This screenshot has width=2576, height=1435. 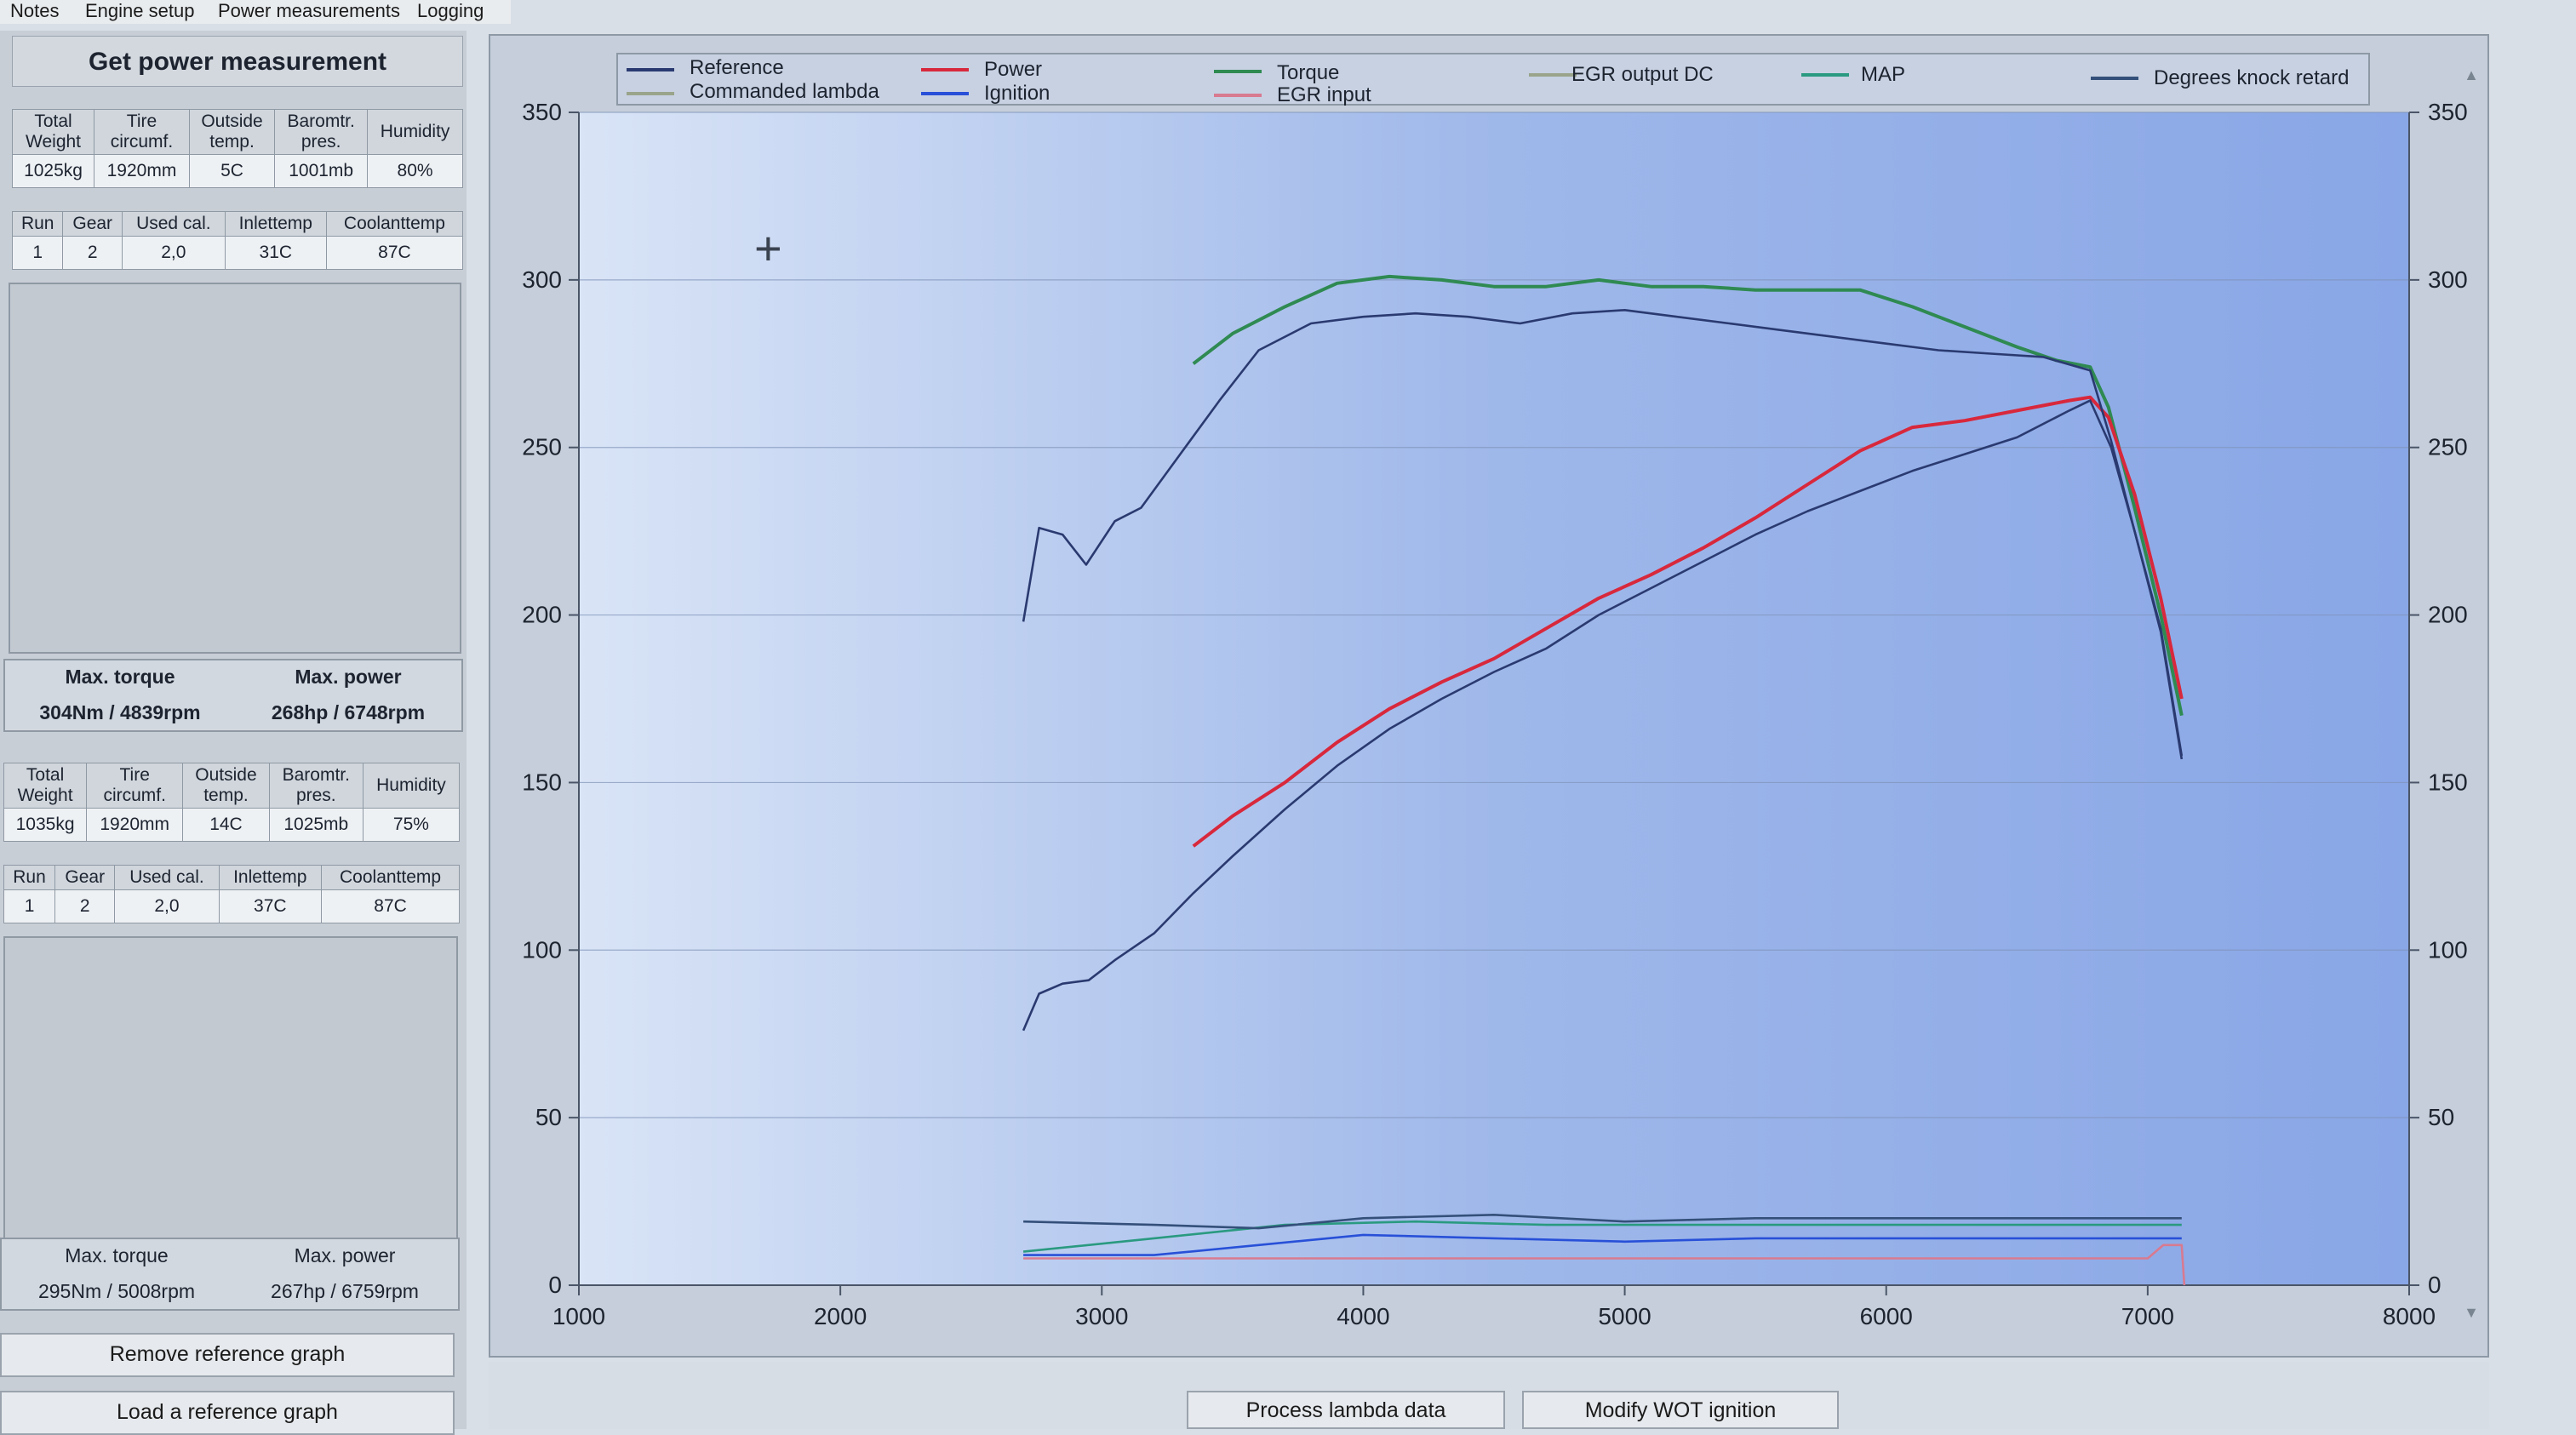 I want to click on remove-reference-graph-button: Remove reference graph, so click(x=228, y=1355).